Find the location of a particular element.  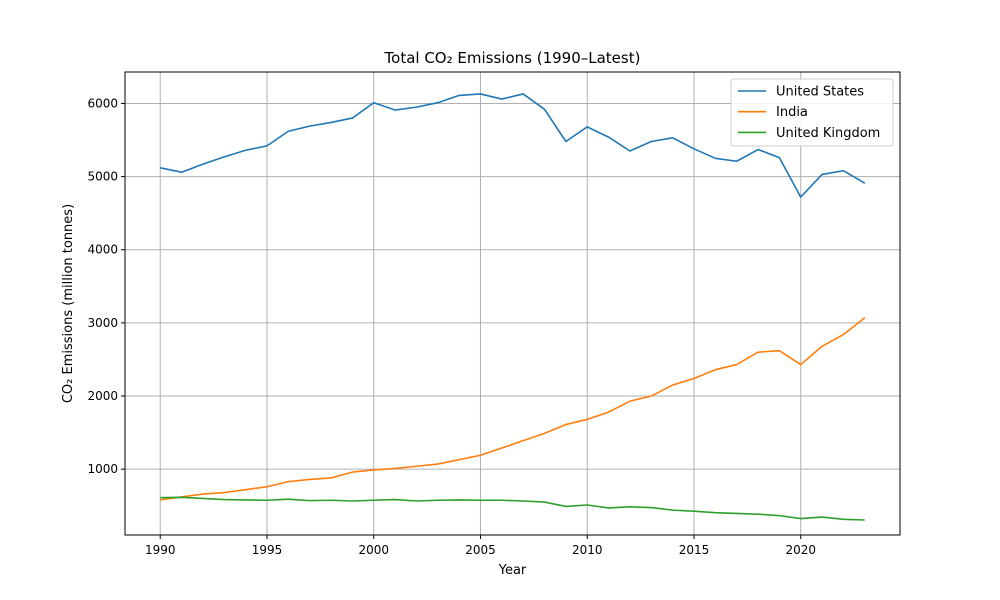

x-axis-label: Year is located at coordinates (512, 570).